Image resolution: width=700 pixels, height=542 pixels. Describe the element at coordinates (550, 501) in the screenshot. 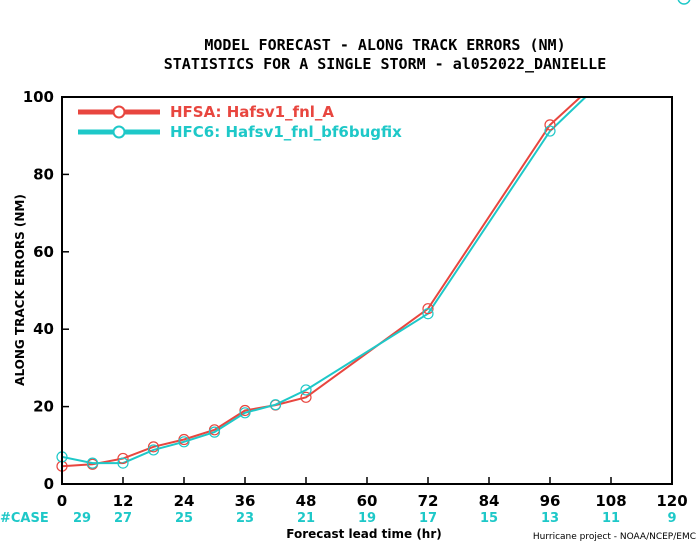

I see `x-tick-label: 96` at that location.